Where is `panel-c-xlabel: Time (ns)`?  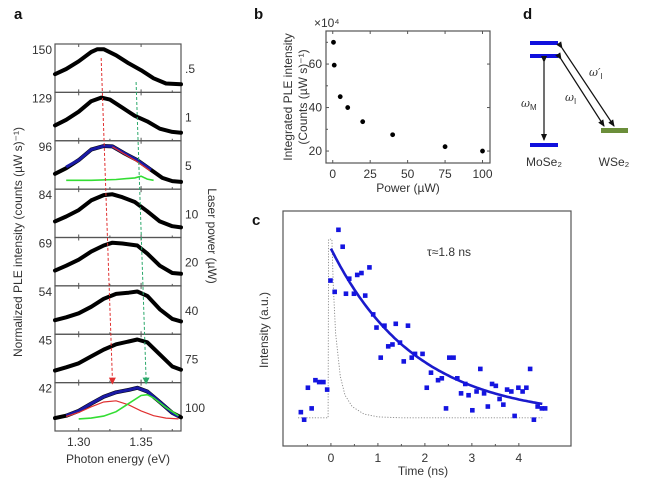 panel-c-xlabel: Time (ns) is located at coordinates (423, 471).